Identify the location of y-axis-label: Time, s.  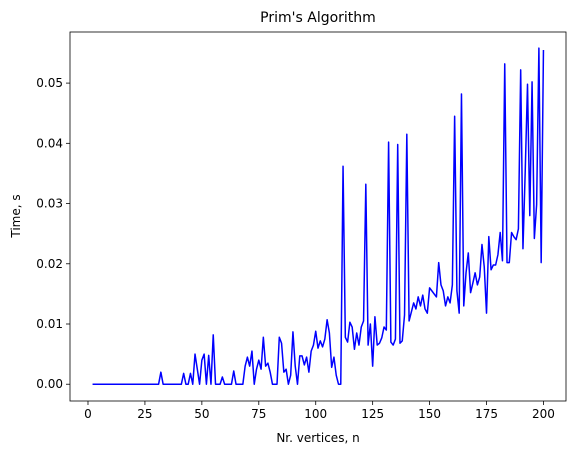
(16, 216).